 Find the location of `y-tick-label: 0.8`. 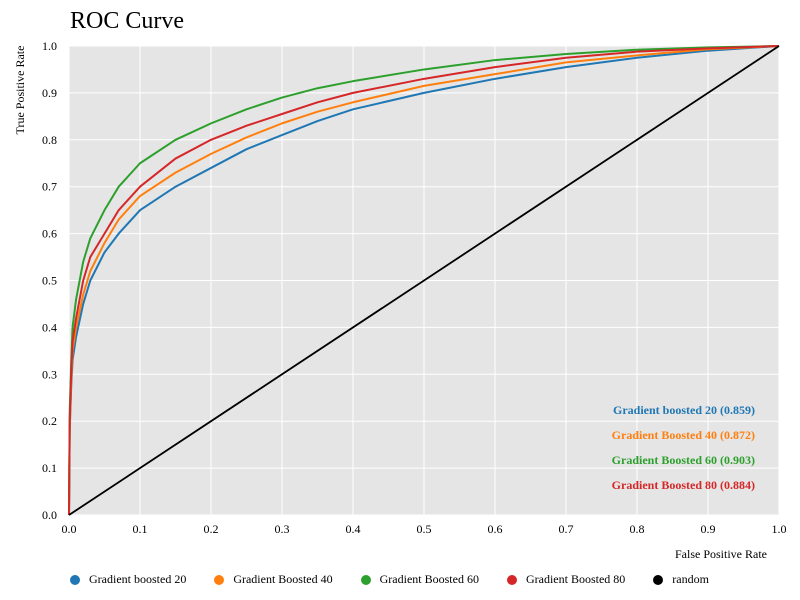

y-tick-label: 0.8 is located at coordinates (49, 140).